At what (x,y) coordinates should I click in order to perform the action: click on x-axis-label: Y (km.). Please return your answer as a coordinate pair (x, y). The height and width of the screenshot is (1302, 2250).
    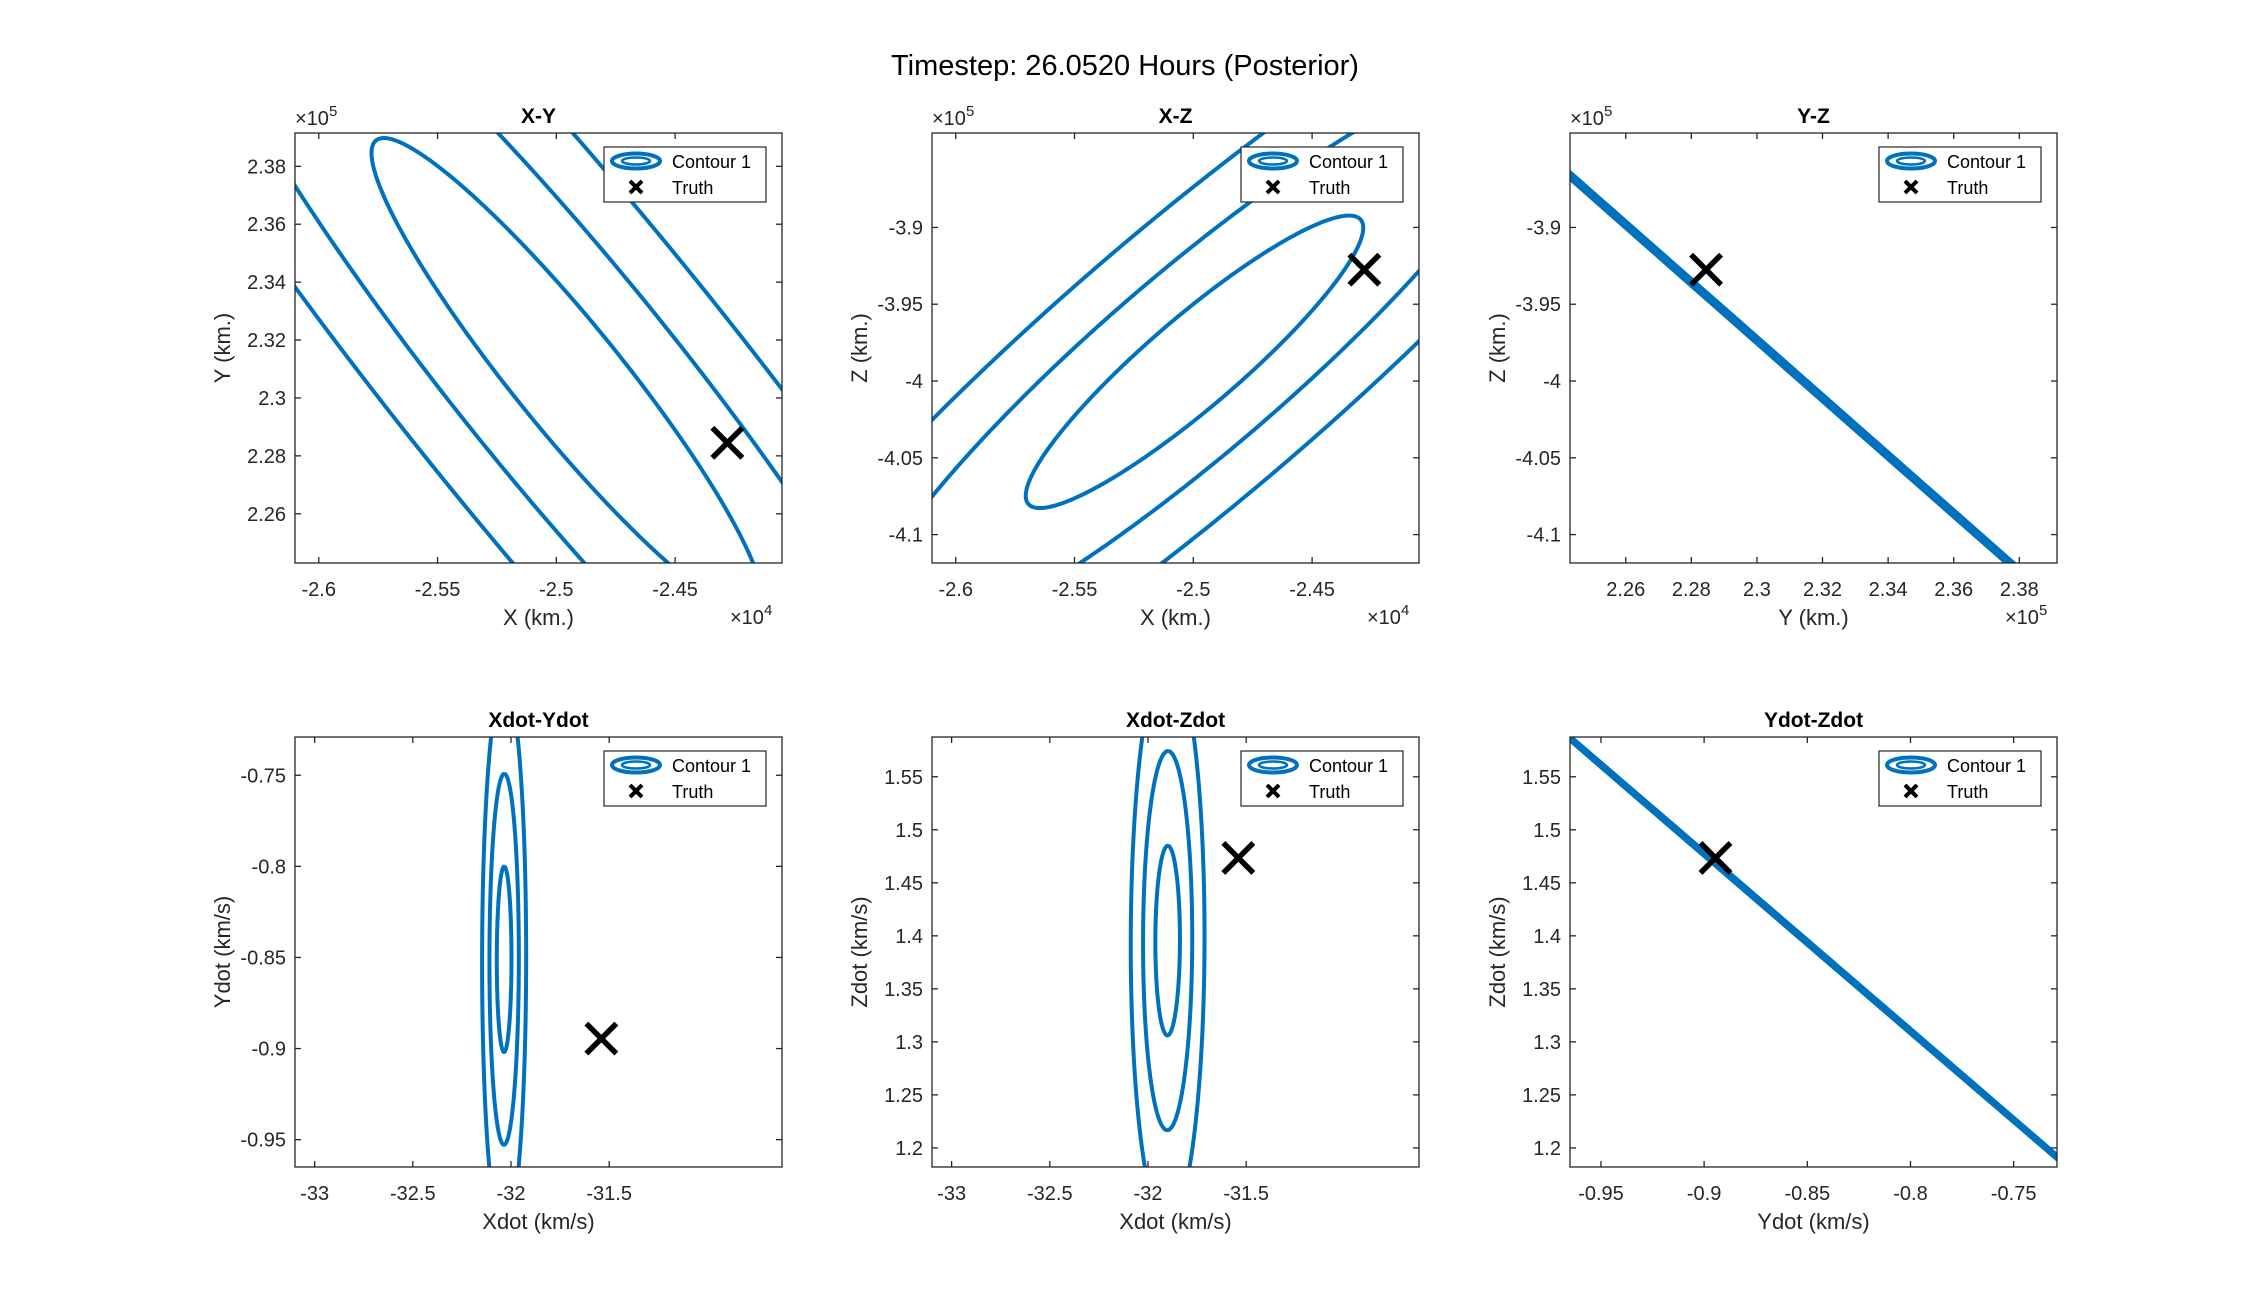
    Looking at the image, I should click on (1813, 617).